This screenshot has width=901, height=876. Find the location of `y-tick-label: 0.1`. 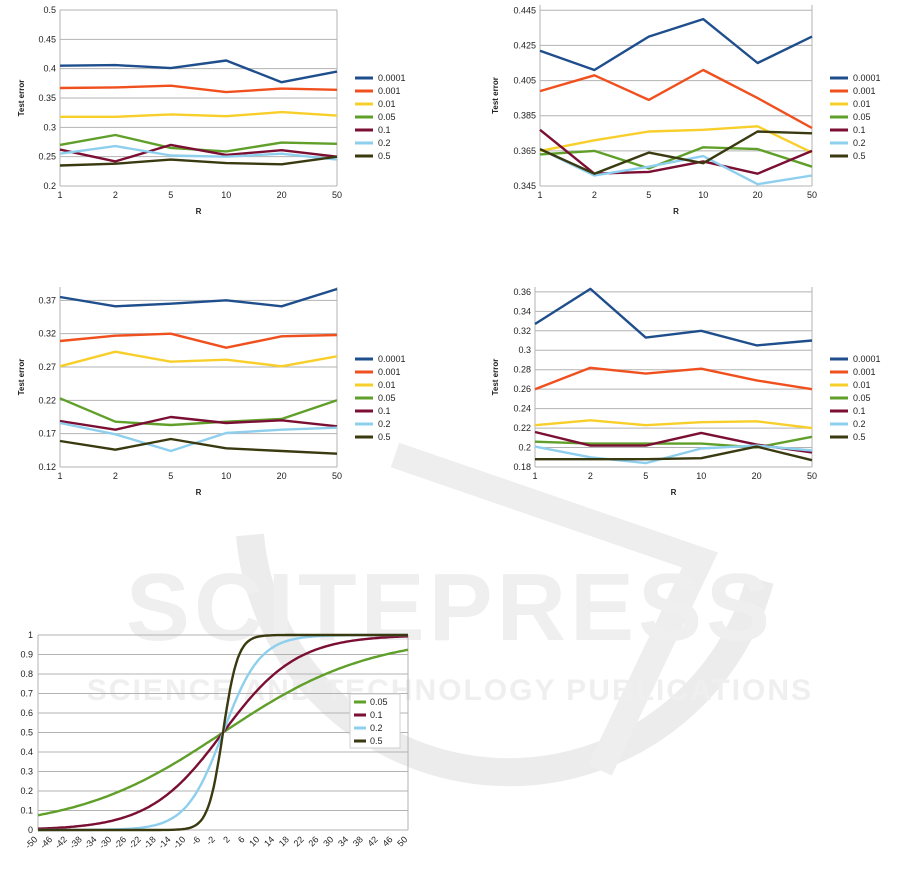

y-tick-label: 0.1 is located at coordinates (26, 811).